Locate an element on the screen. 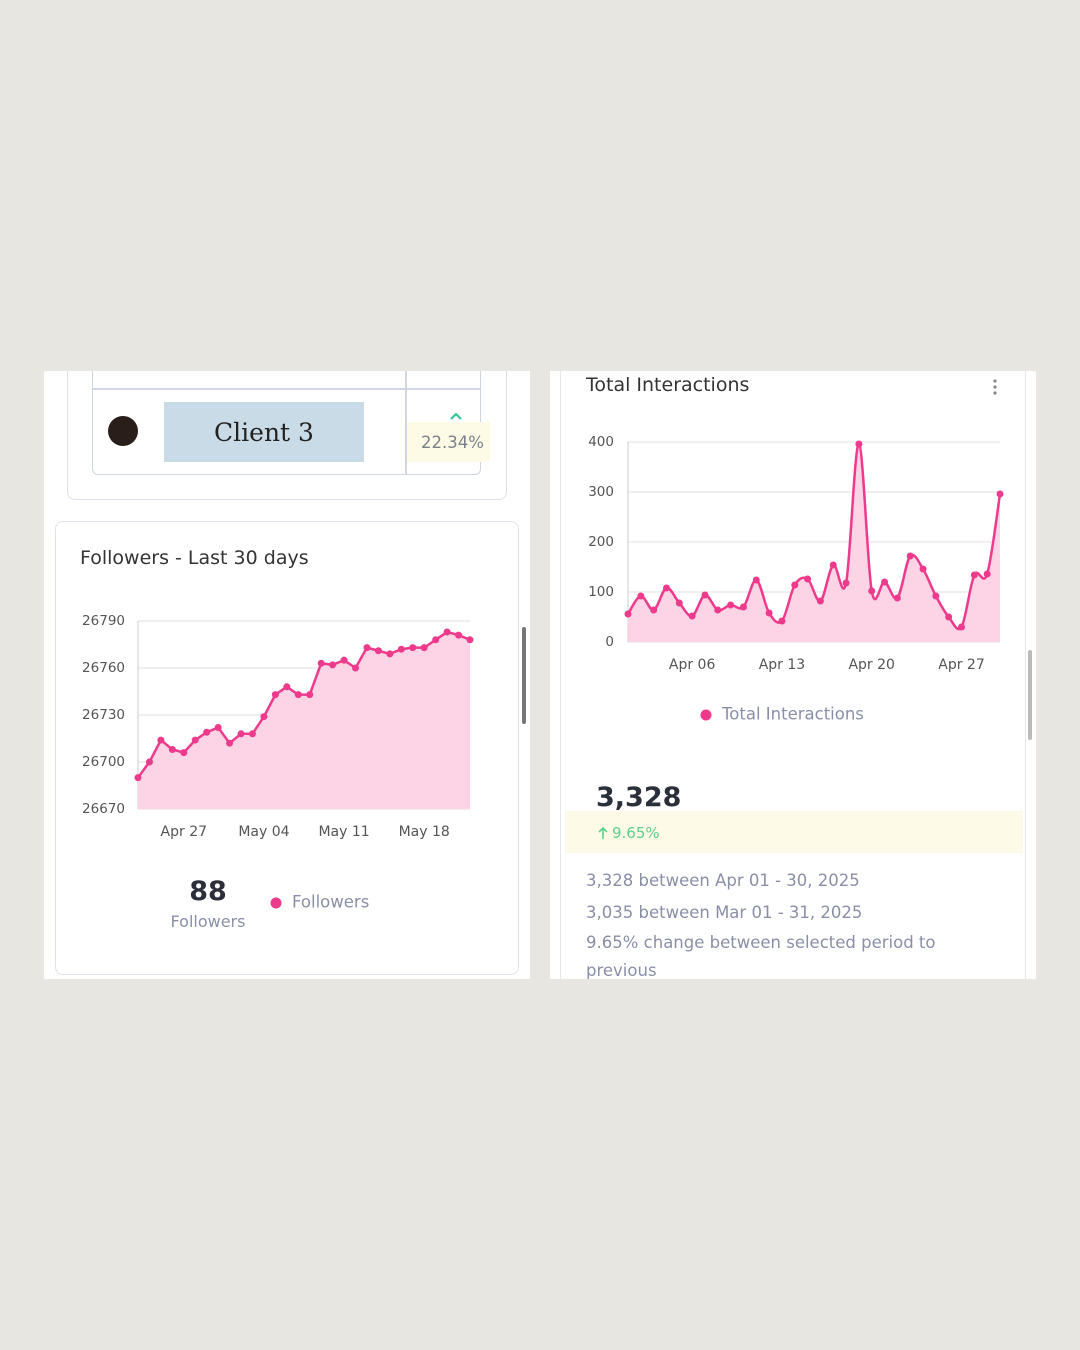 The image size is (1080, 1350). up-arrow is located at coordinates (603, 832).